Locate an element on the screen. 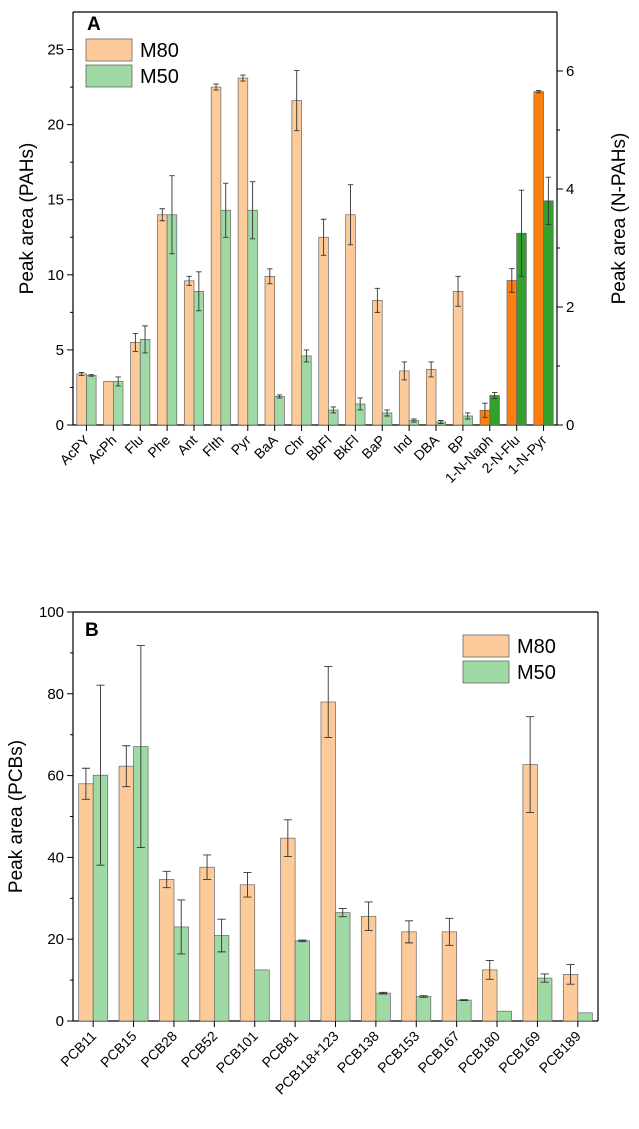 The image size is (639, 1129). error-bar-m50-pcb81 is located at coordinates (302, 941).